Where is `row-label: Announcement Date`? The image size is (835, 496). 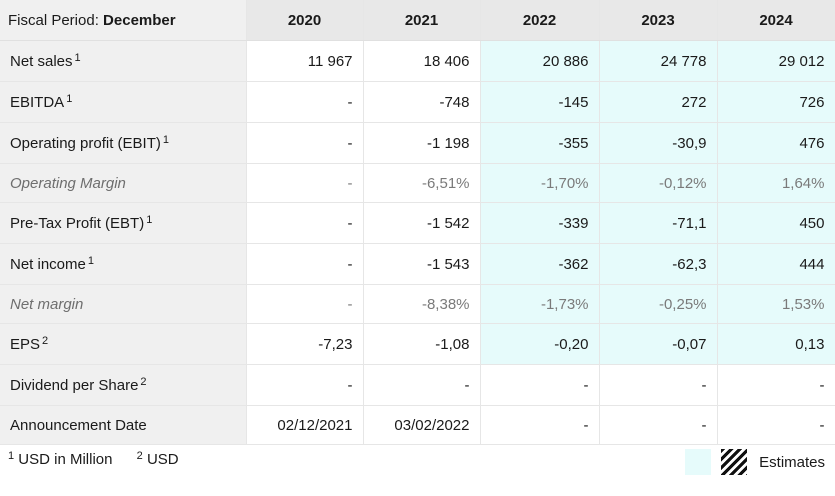 row-label: Announcement Date is located at coordinates (123, 425).